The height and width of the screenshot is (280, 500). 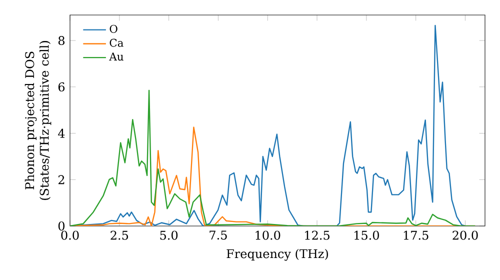 What do you see at coordinates (366, 235) in the screenshot?
I see `x-tick-label: 15.0` at bounding box center [366, 235].